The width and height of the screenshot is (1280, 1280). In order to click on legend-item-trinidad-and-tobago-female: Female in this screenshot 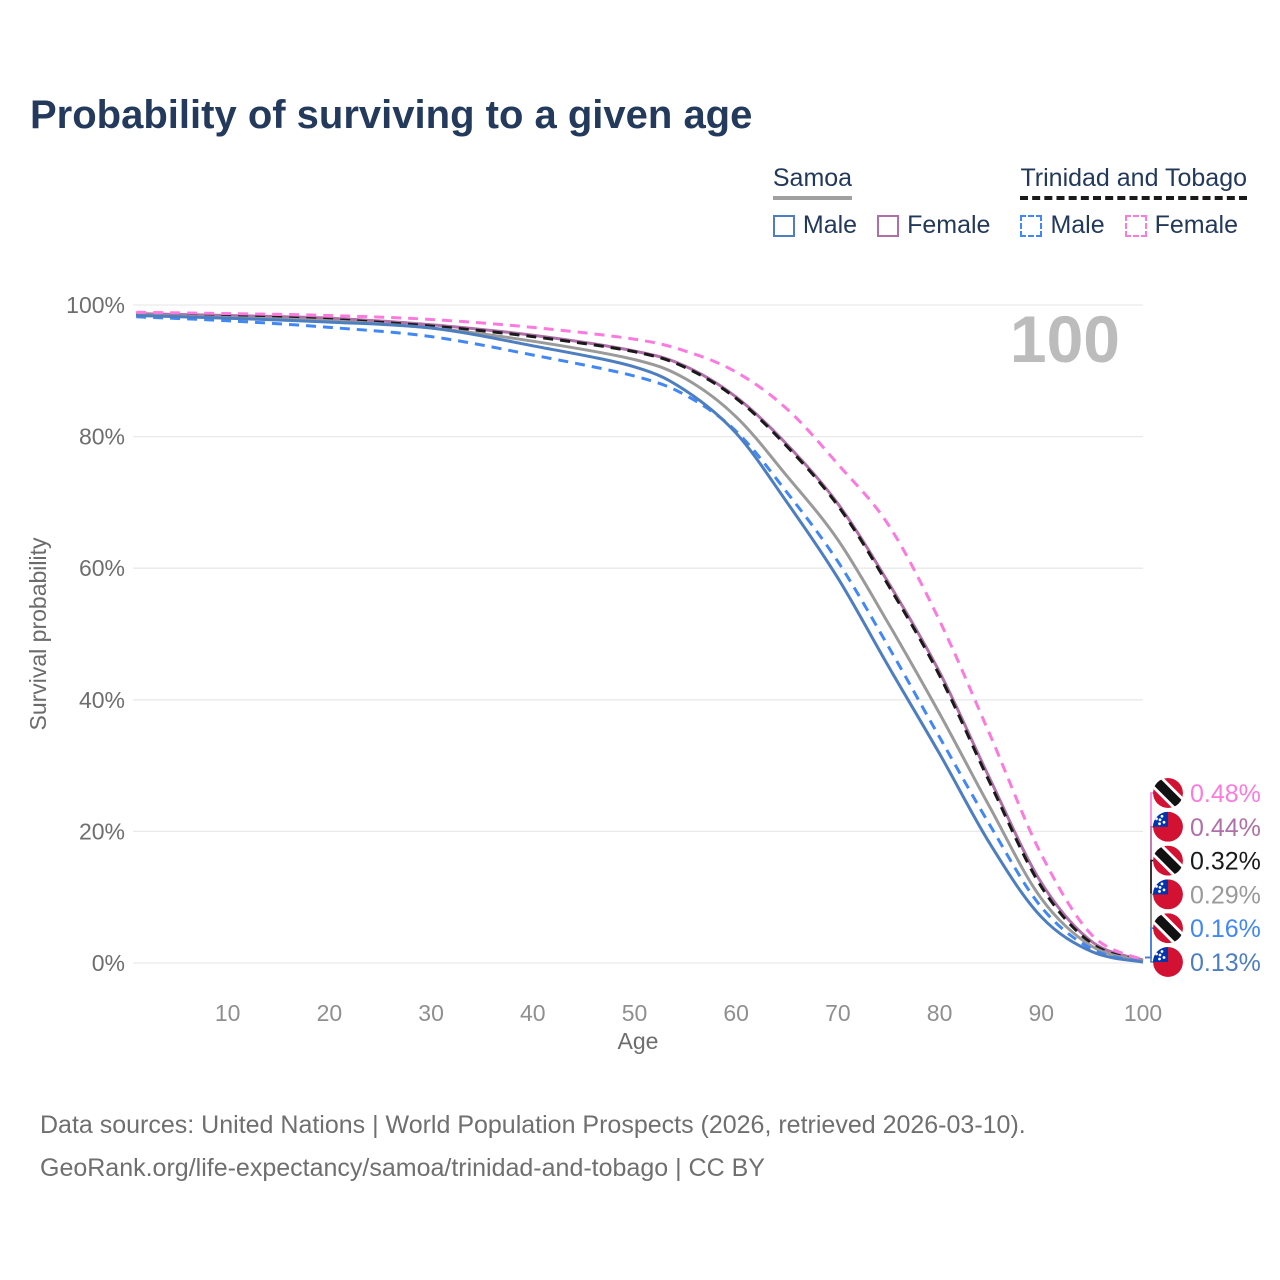, I will do `click(1181, 225)`.